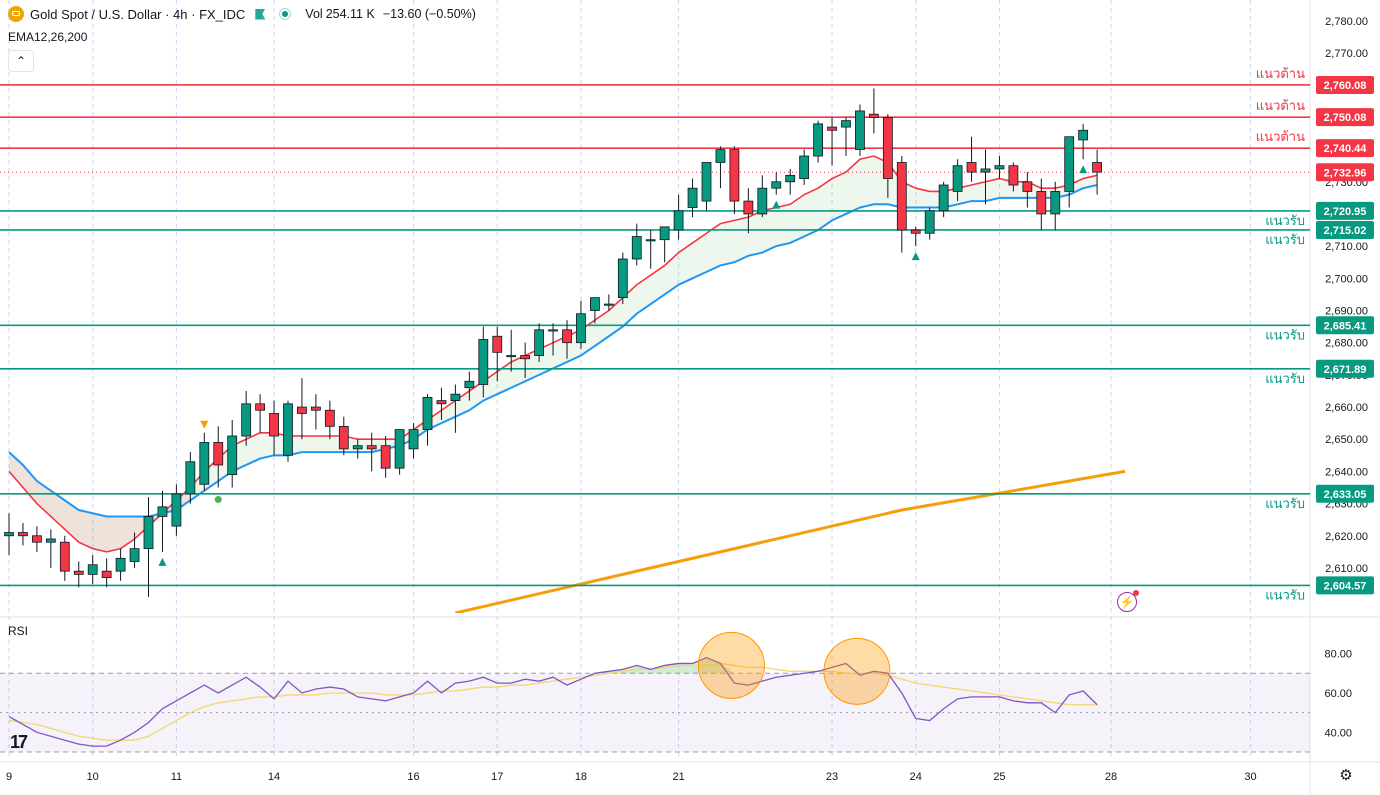  Describe the element at coordinates (1128, 601) in the screenshot. I see `lightning-icon: ⚡` at that location.